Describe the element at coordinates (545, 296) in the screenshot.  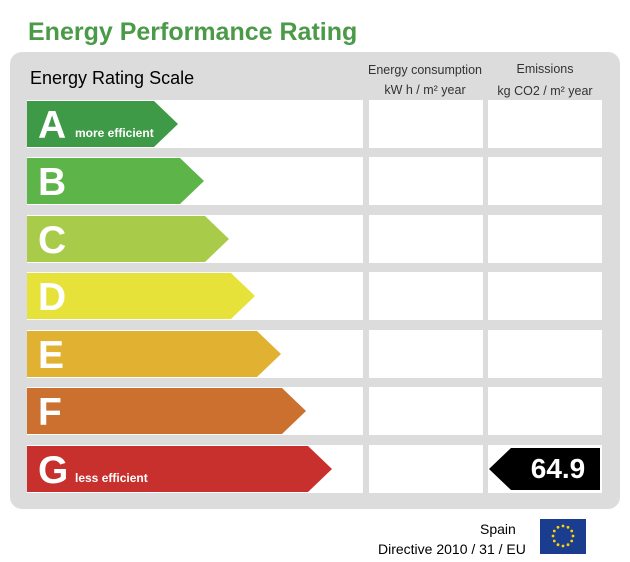
I see `emissions-cell-d` at that location.